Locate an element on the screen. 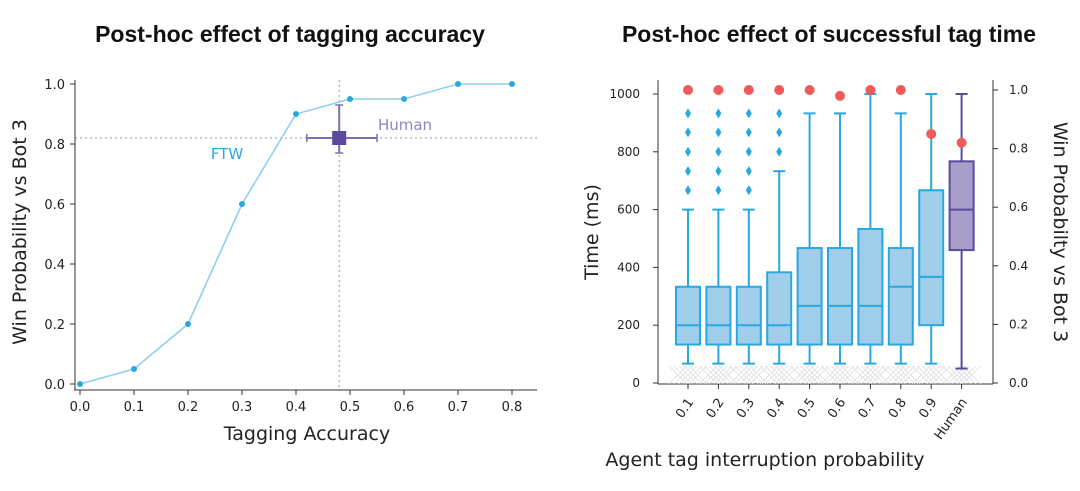 This screenshot has height=491, width=1080. left-human-marker: Human is located at coordinates (369, 129).